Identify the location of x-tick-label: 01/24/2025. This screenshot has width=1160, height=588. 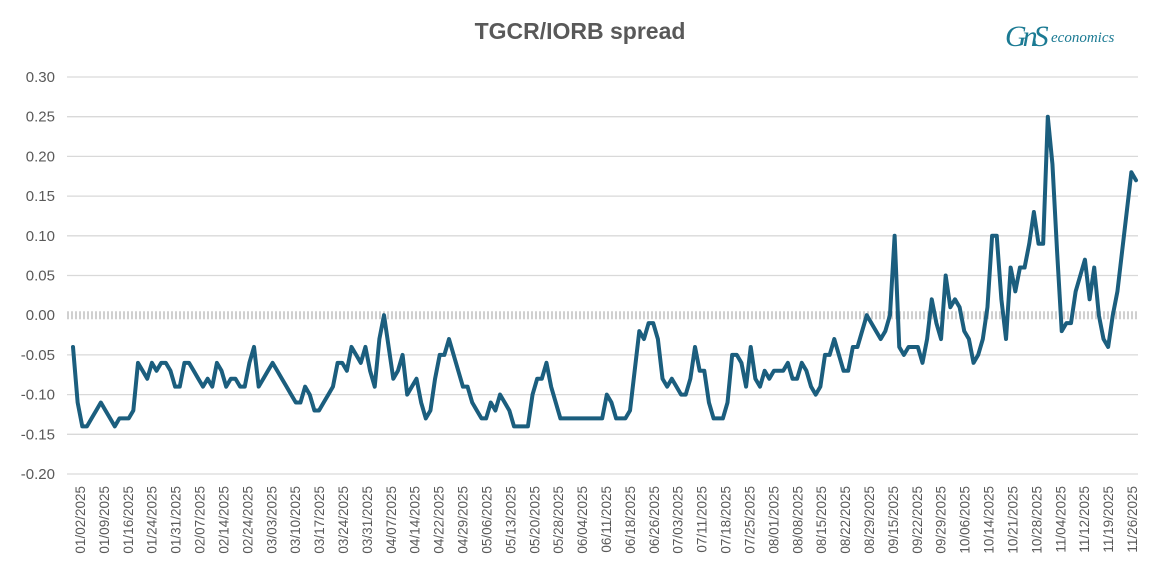
(152, 520).